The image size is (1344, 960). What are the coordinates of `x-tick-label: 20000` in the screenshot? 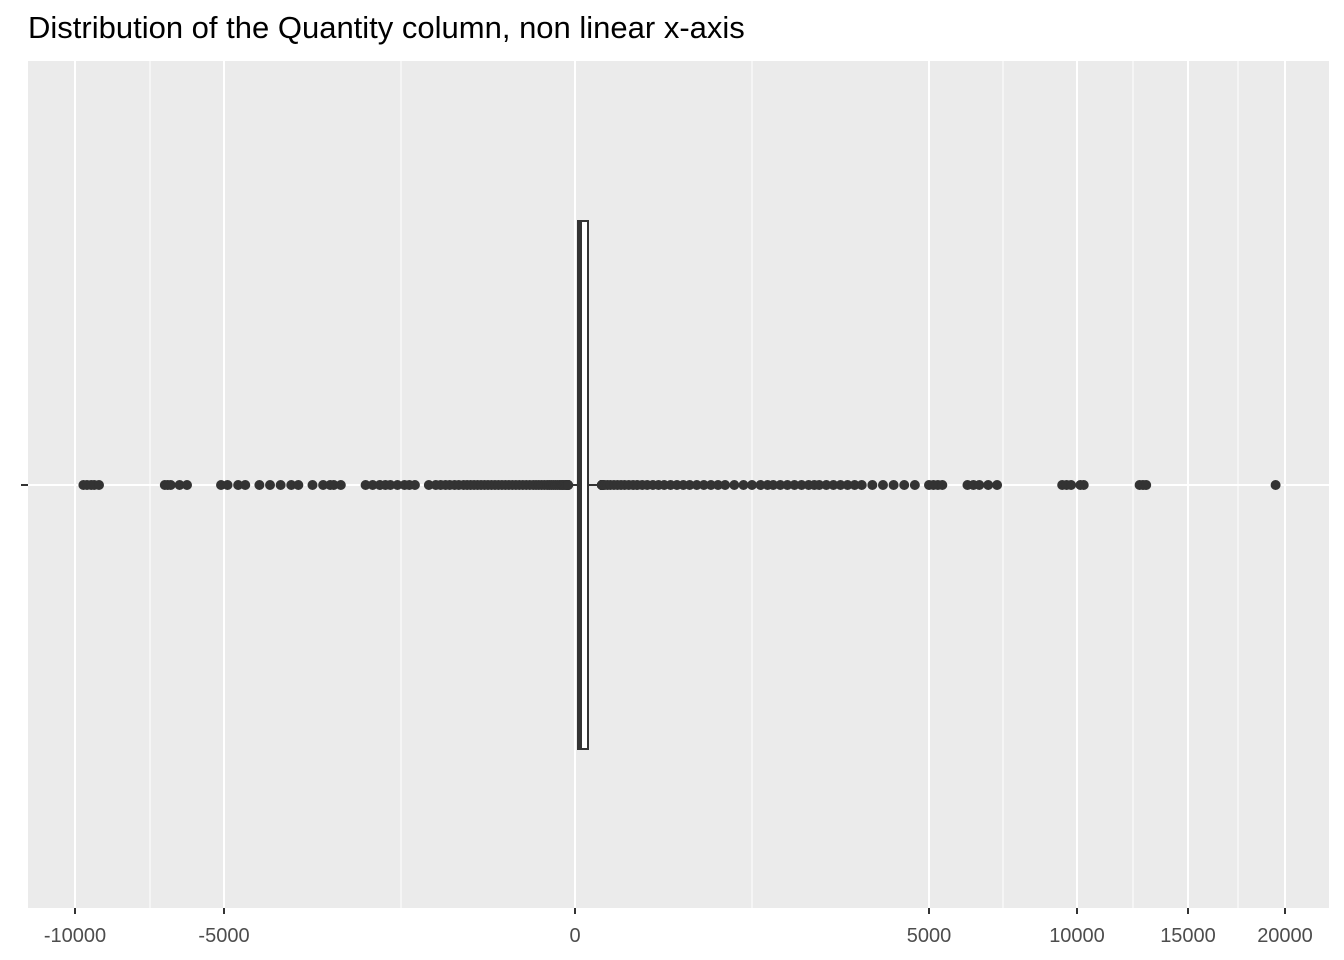 It's located at (1285, 936).